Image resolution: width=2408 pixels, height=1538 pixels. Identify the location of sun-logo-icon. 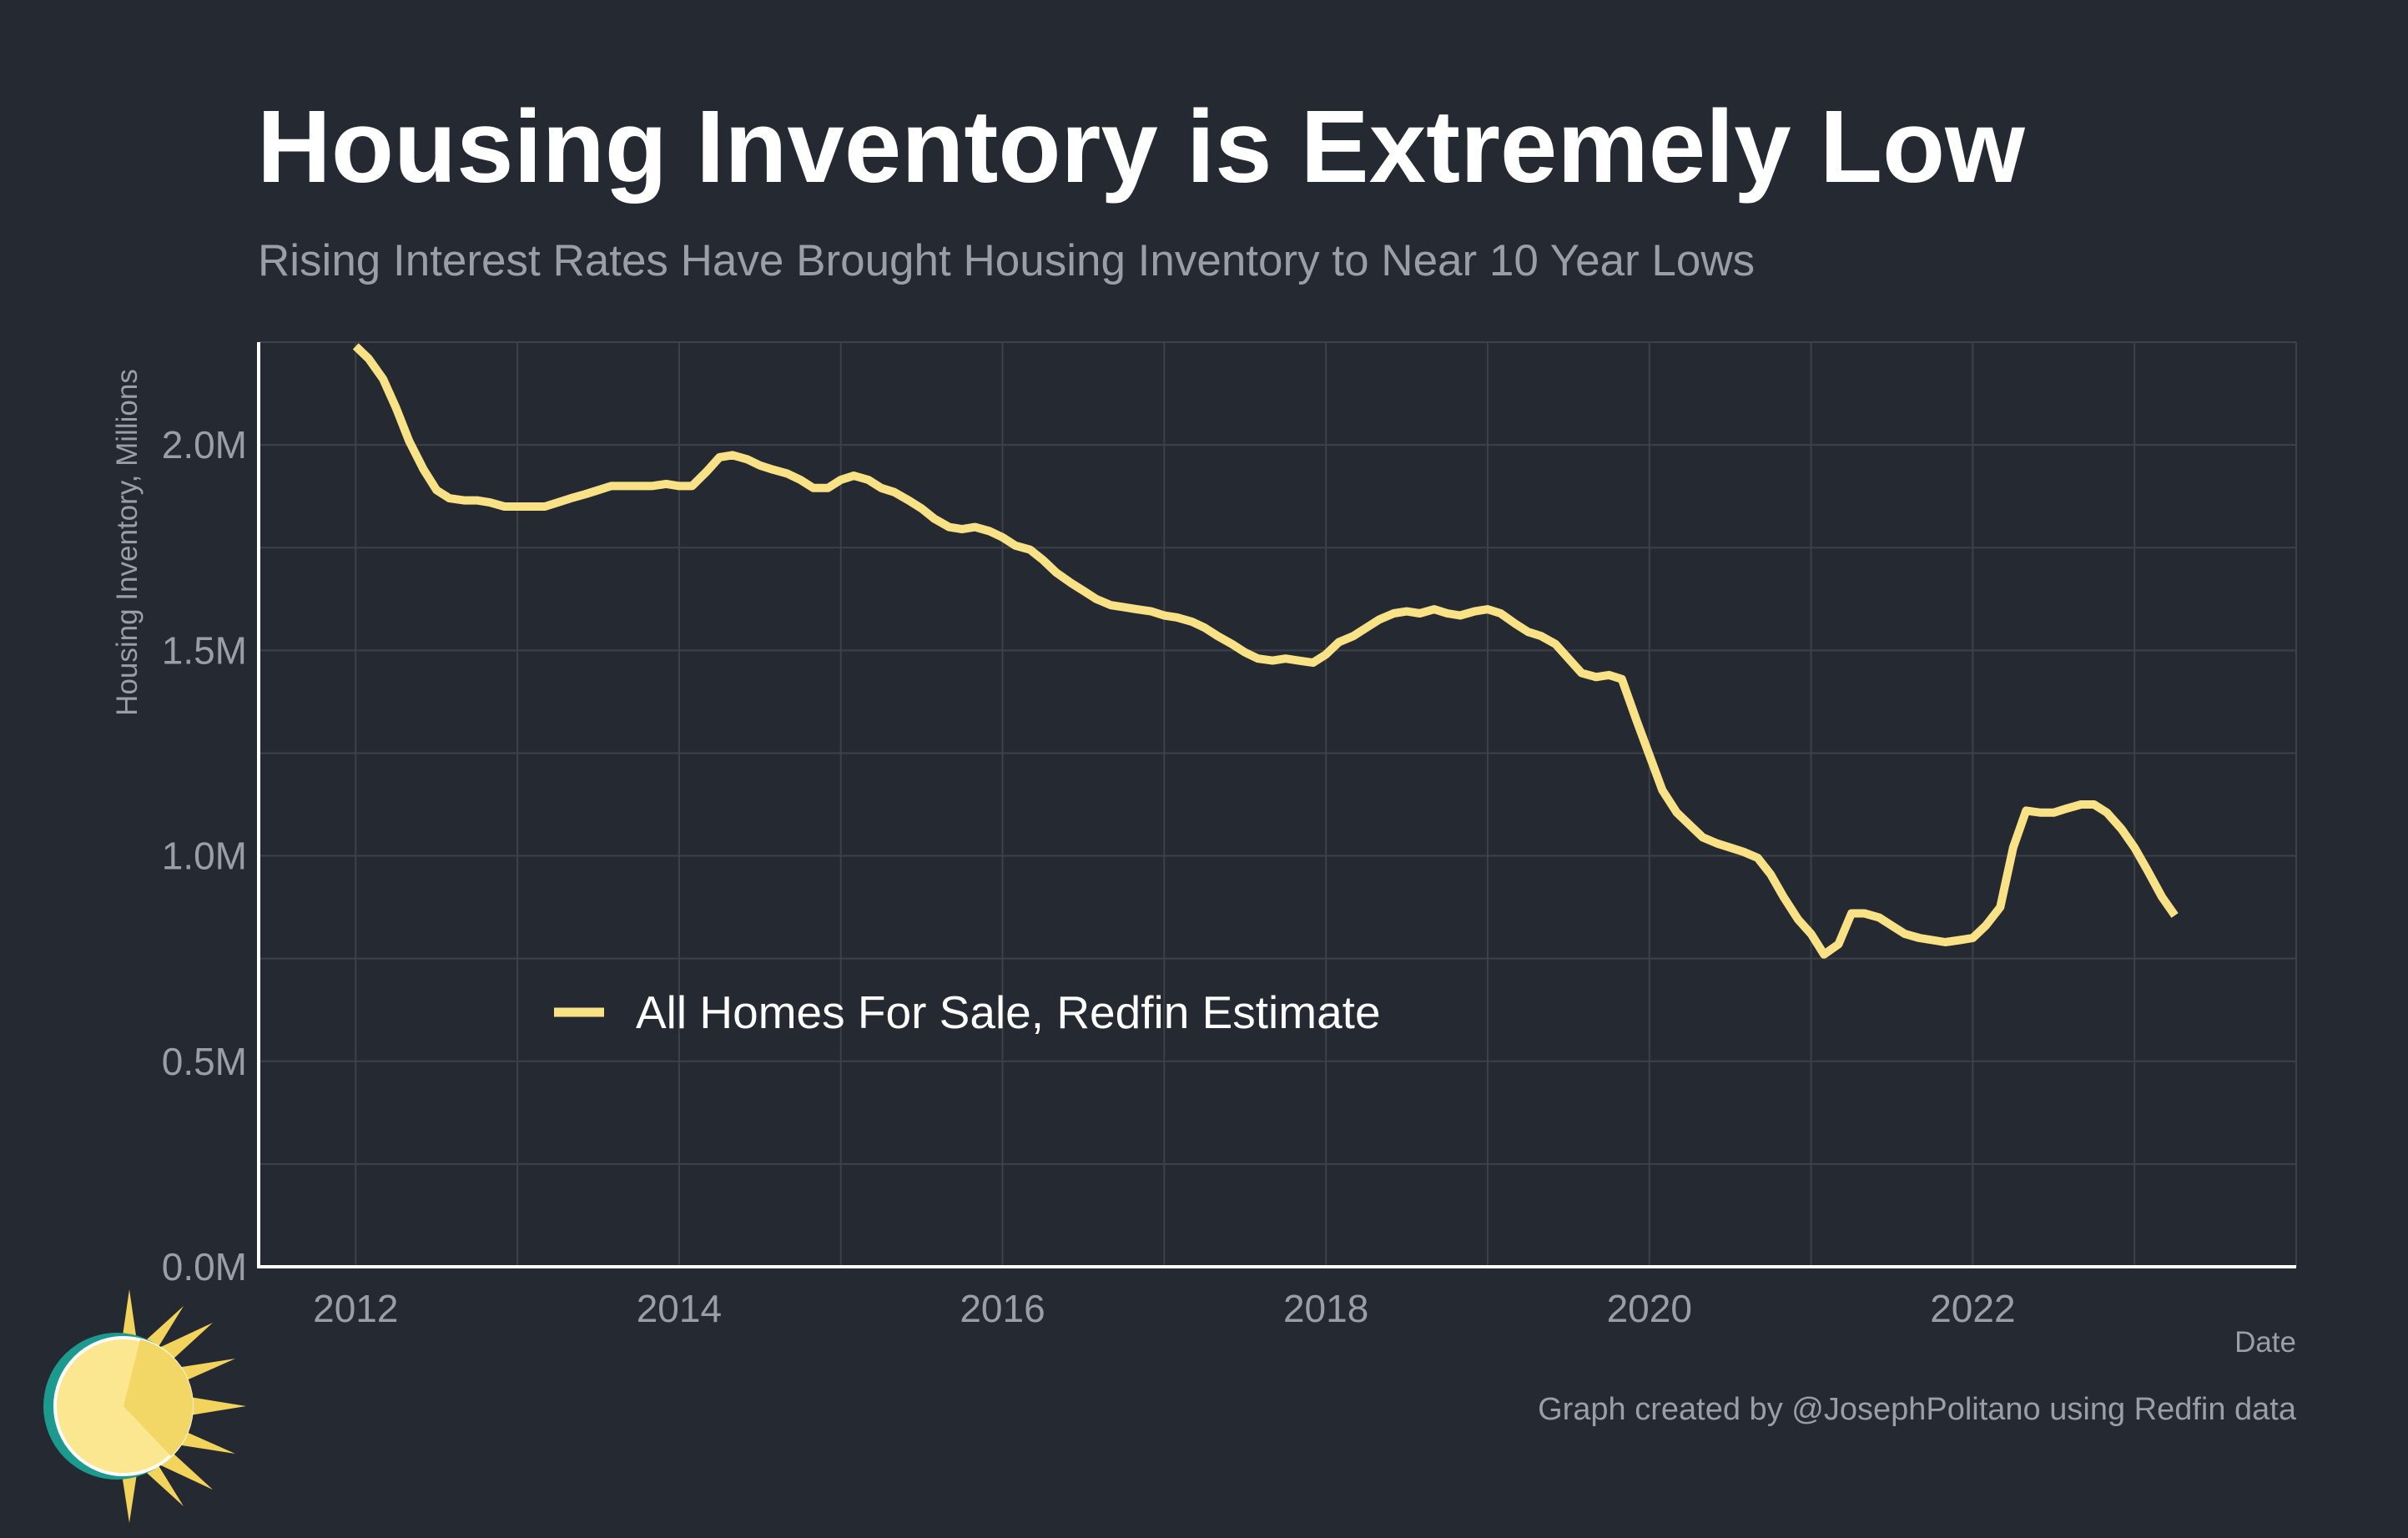
(144, 1406).